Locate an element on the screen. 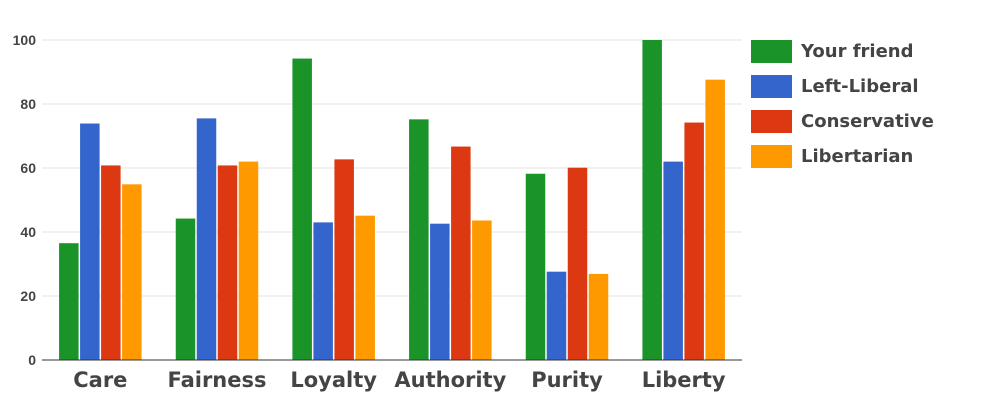 This screenshot has width=1000, height=400. y-axis: 0 20 40 60 80 100 is located at coordinates (25, 200).